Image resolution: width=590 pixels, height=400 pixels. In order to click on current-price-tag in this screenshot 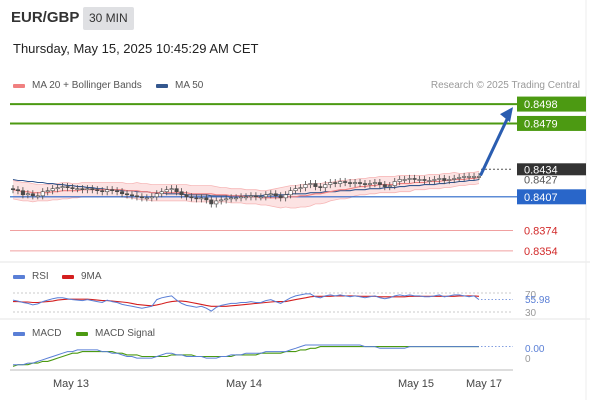, I will do `click(551, 169)`.